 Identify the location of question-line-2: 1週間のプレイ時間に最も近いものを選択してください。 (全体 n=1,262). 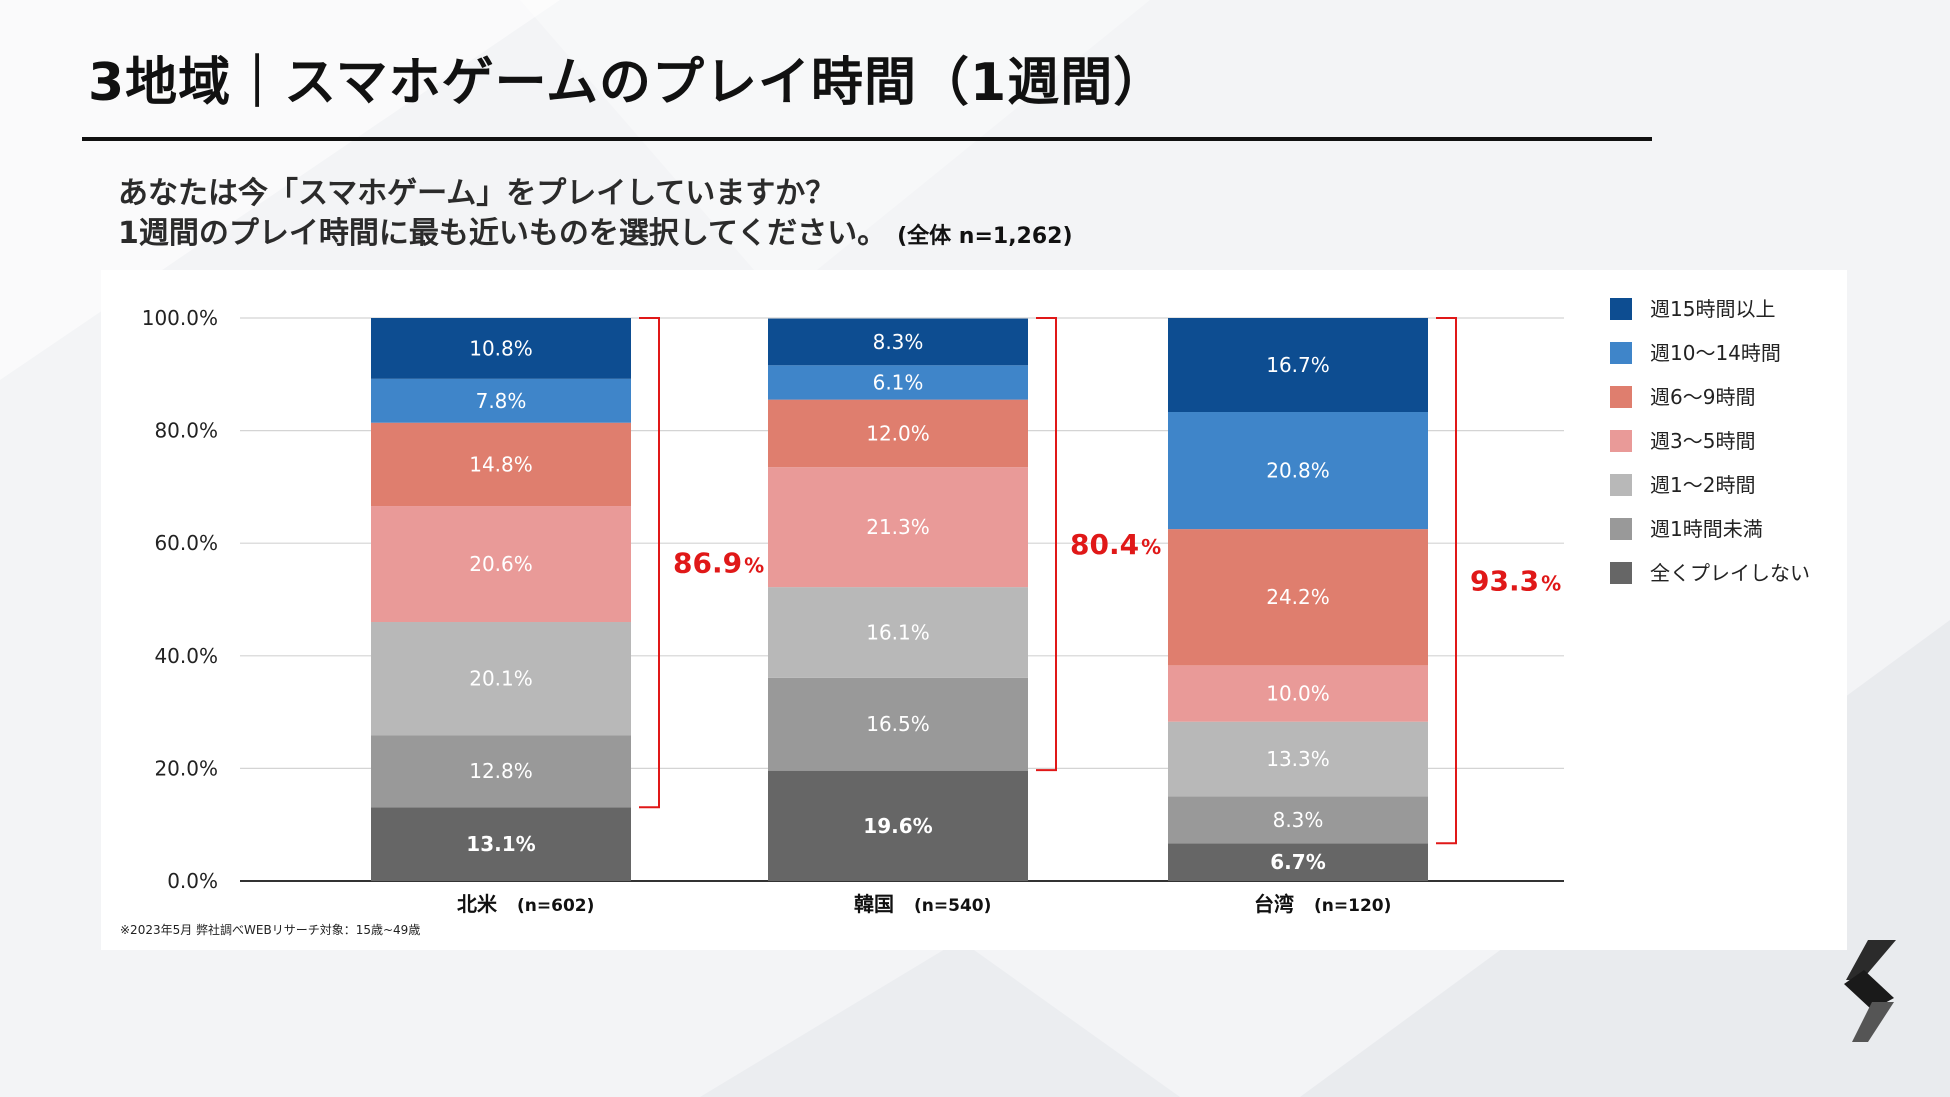
(595, 230).